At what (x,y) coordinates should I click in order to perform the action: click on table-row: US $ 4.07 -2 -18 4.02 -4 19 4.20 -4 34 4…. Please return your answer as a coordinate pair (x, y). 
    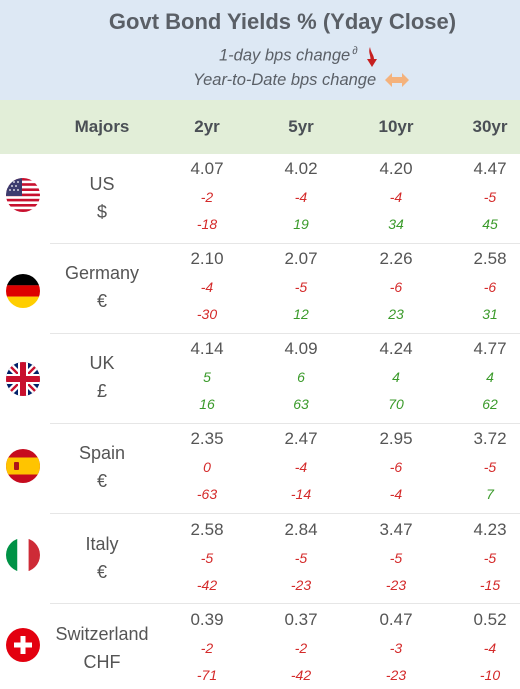
    Looking at the image, I should click on (260, 199).